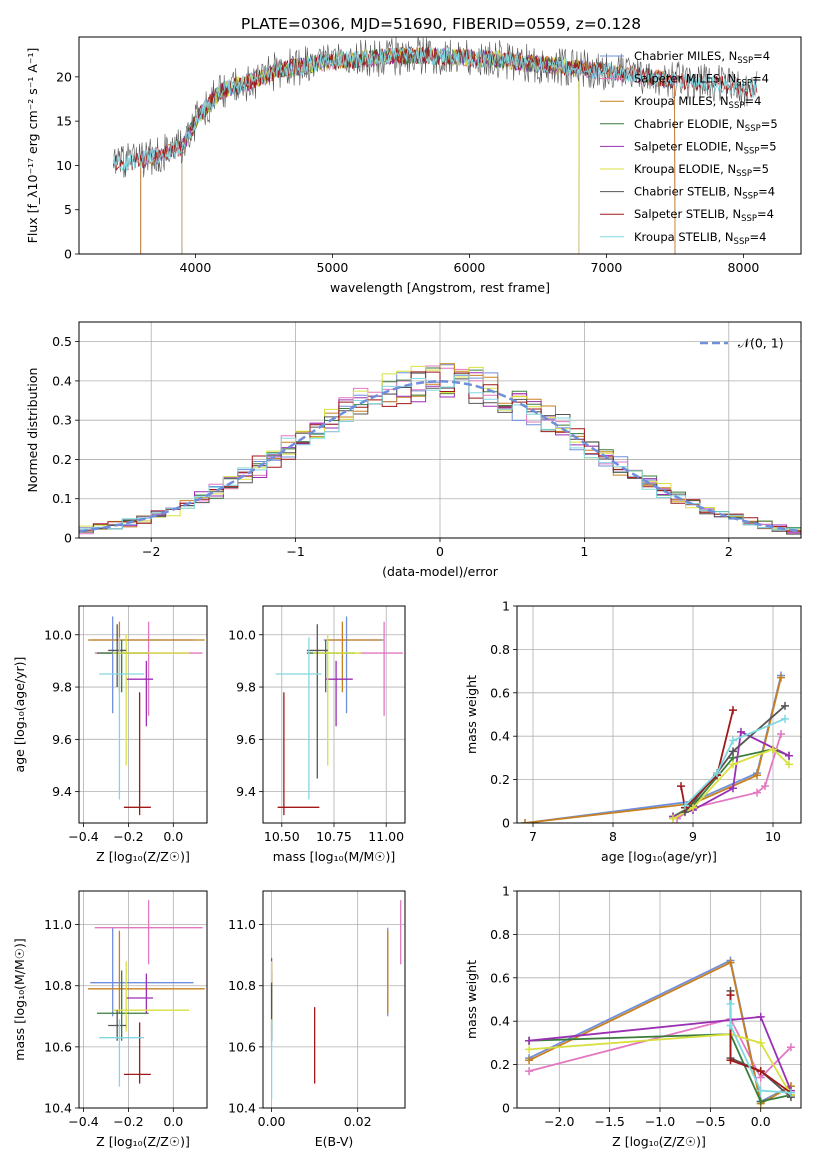 The image size is (819, 1170). Describe the element at coordinates (688, 192) in the screenshot. I see `legend-label-text: Chabrier STELIB, N` at that location.